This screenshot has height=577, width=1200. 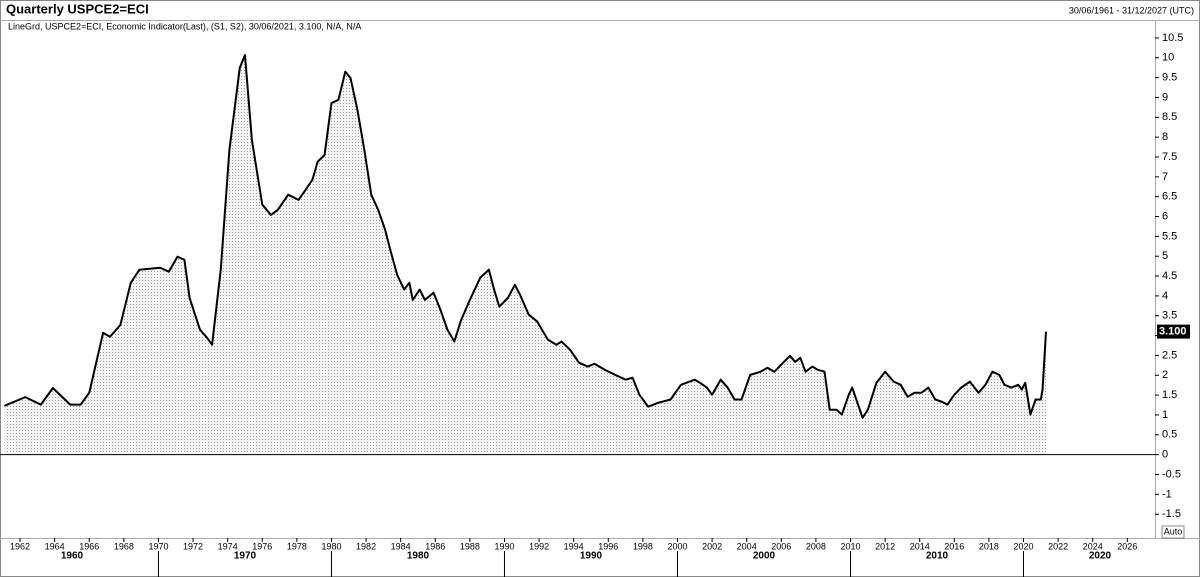 I want to click on x-tick-label: 1998, so click(x=643, y=546).